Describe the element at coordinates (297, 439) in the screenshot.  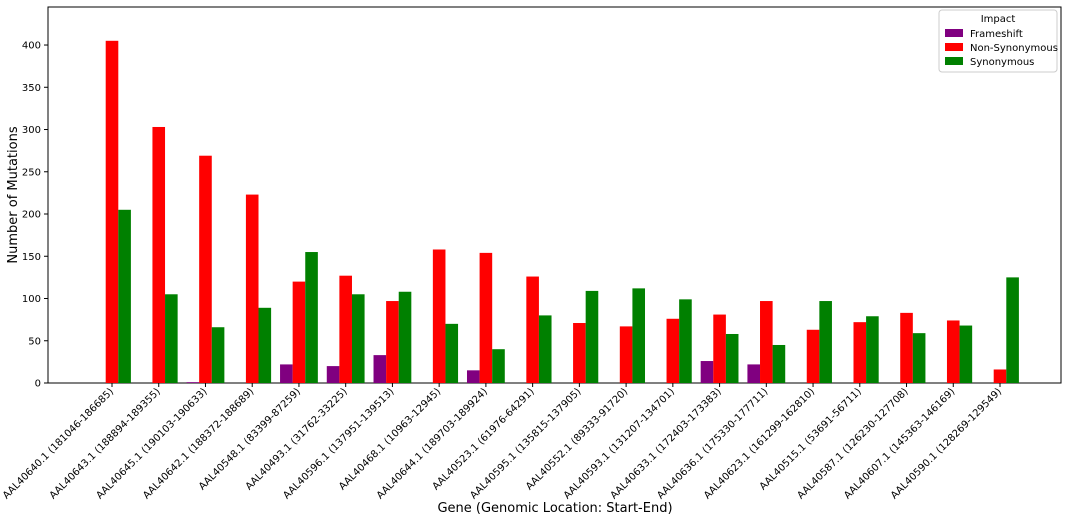
I see `x-tick-label-5: AAL40493.1 (31762-33225)` at that location.